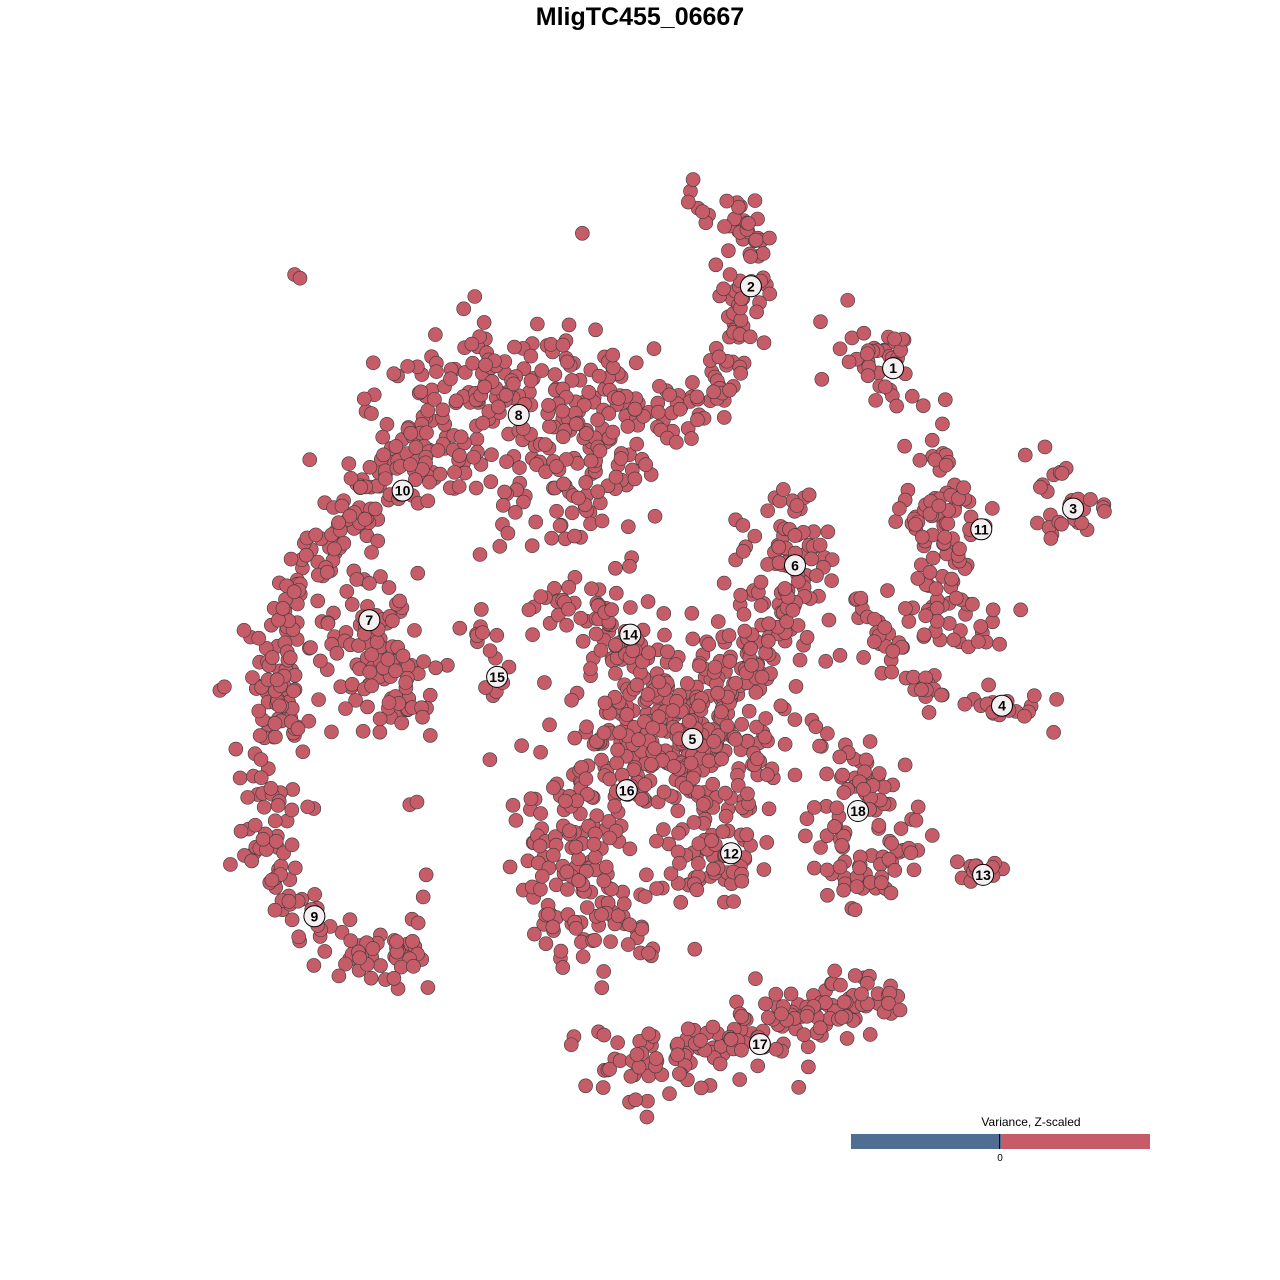 This screenshot has width=1280, height=1280. I want to click on legend-title: Variance, Z-scaled, so click(1031, 1122).